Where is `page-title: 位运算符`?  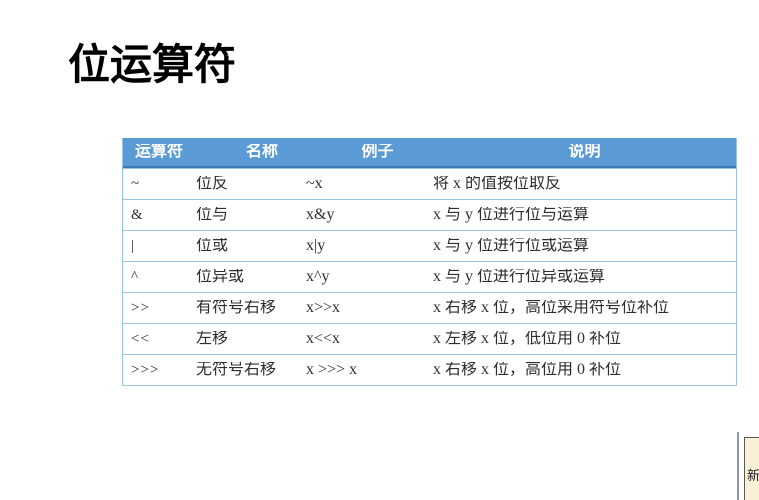
page-title: 位运算符 is located at coordinates (152, 64).